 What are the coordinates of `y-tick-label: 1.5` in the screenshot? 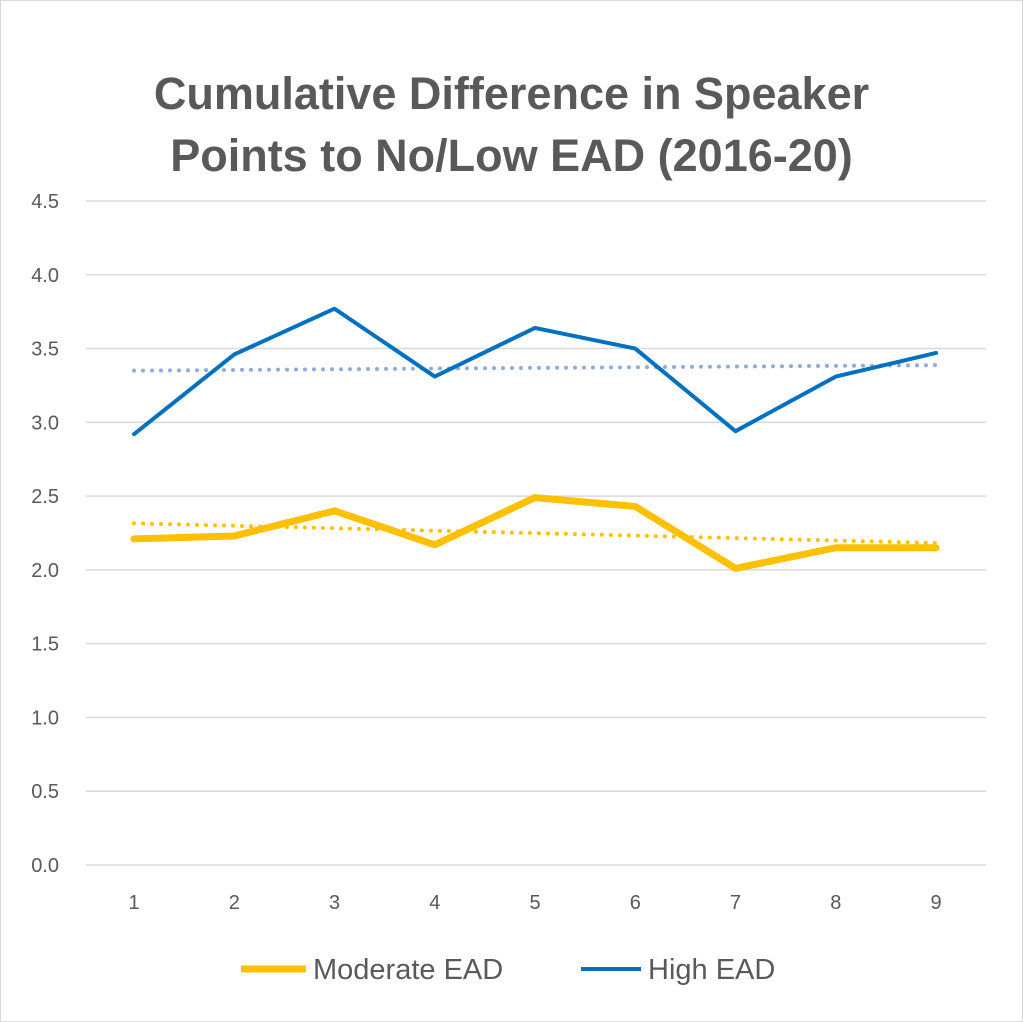 It's located at (45, 645).